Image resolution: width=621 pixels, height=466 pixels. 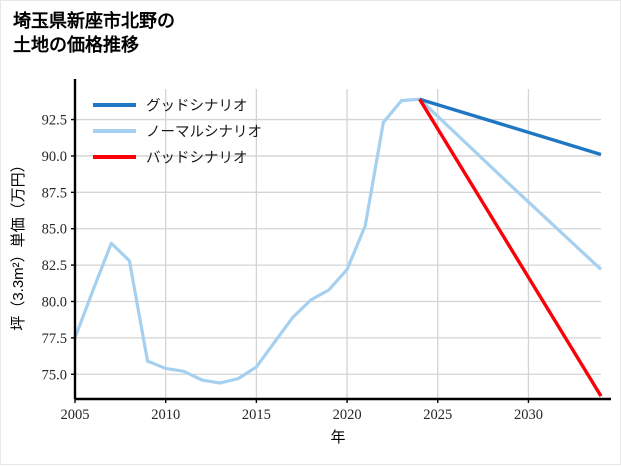 I want to click on y-tick-label: 75.0, so click(x=54, y=375).